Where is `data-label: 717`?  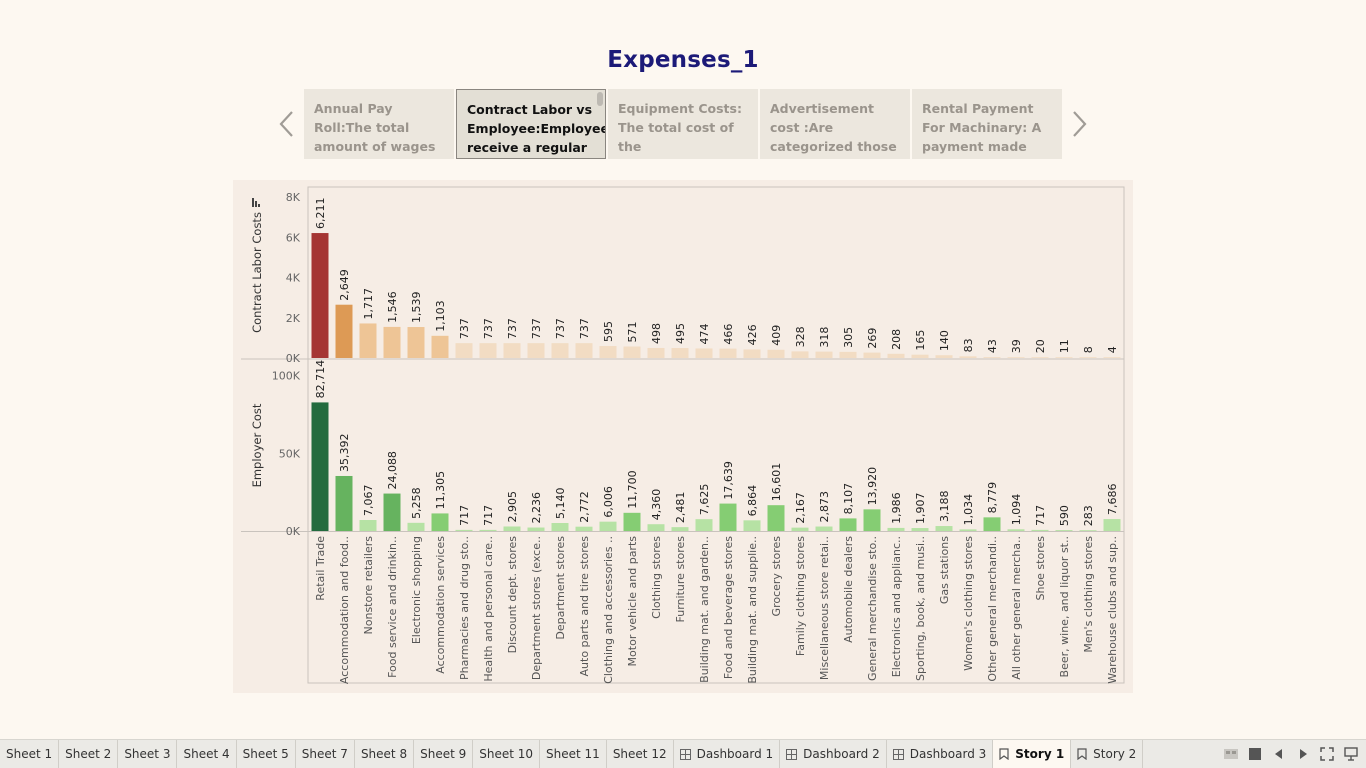 data-label: 717 is located at coordinates (488, 515).